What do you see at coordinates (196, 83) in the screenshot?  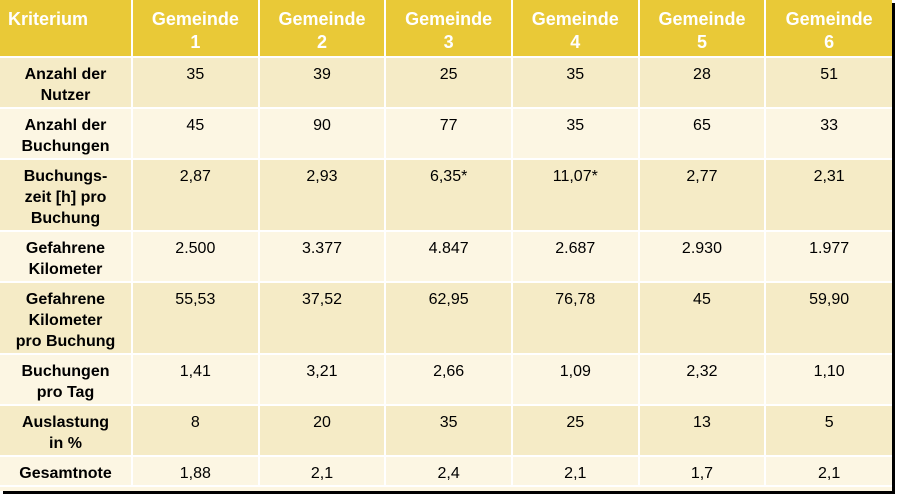 I see `cell-gemeinde-1: 35` at bounding box center [196, 83].